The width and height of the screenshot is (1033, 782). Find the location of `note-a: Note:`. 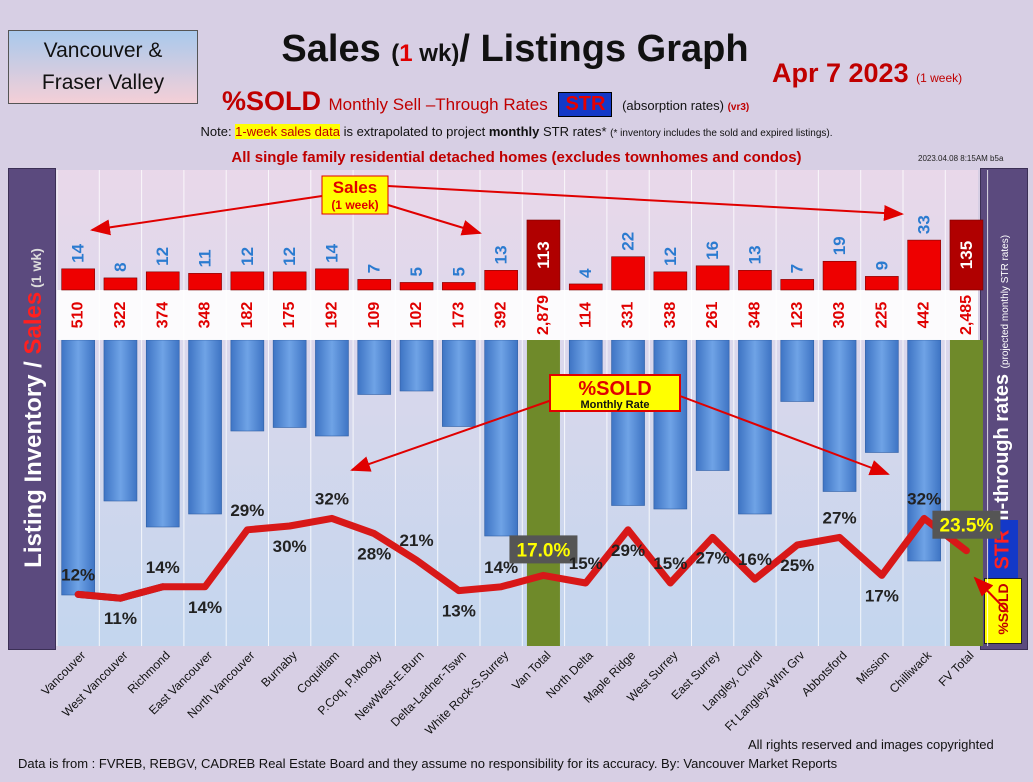

note-a: Note: is located at coordinates (218, 131).